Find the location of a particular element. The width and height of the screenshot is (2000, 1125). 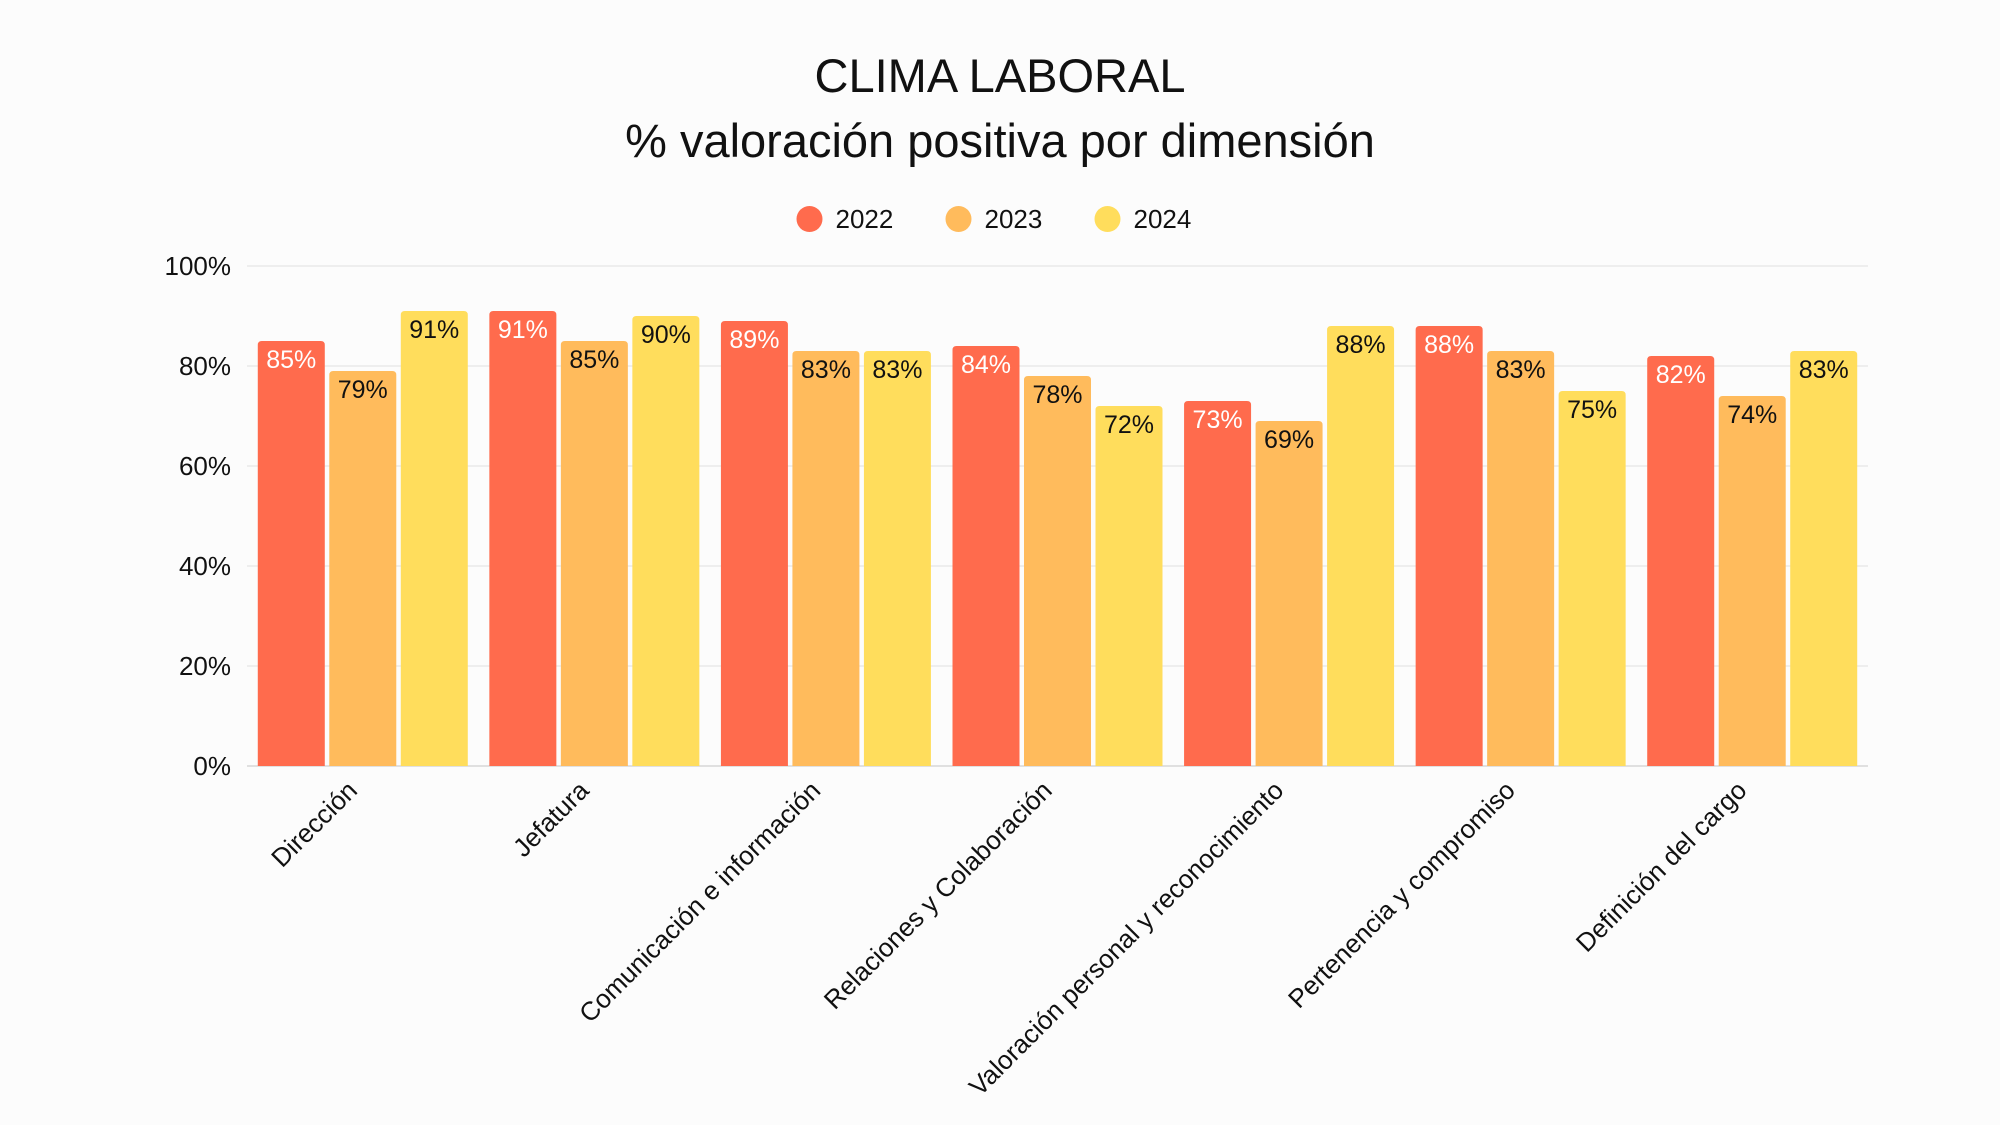

data-label: 79% is located at coordinates (363, 390).